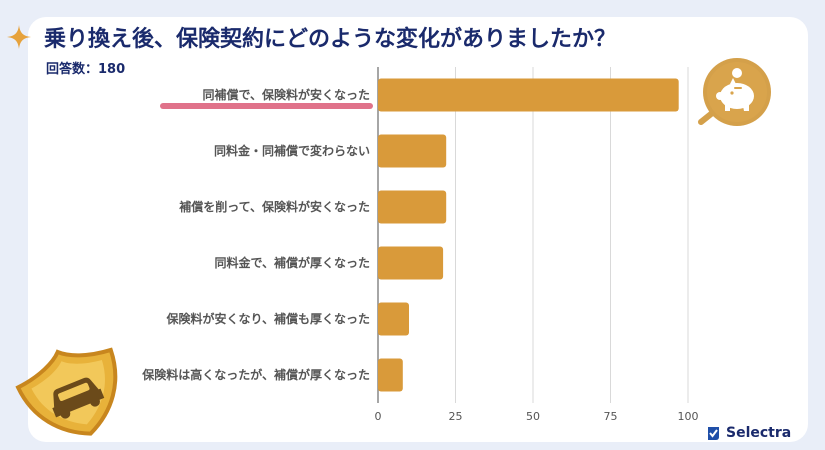 The height and width of the screenshot is (450, 825). Describe the element at coordinates (292, 262) in the screenshot. I see `category-label: 同料金で、補償が厚くなった` at that location.